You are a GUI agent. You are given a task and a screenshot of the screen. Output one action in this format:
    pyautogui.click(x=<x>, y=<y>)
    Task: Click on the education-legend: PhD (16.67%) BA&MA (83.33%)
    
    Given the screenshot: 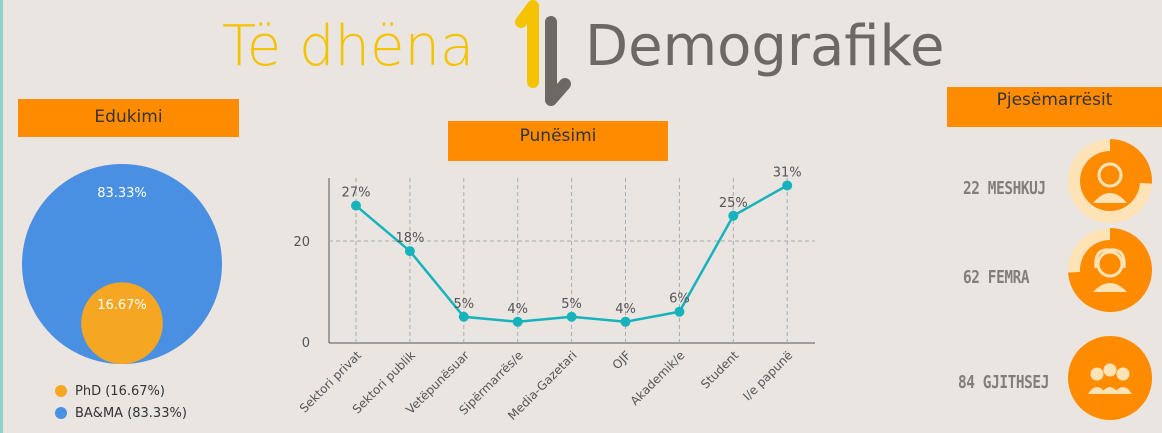 What is the action you would take?
    pyautogui.click(x=121, y=402)
    